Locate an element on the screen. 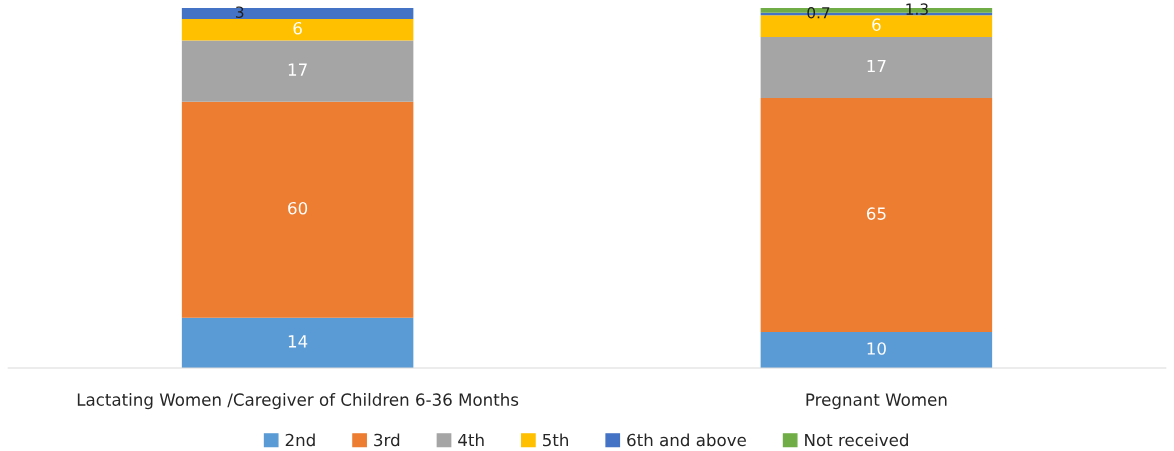 This screenshot has width=1174, height=451. x-tick-label: Pregnant Women is located at coordinates (876, 401).